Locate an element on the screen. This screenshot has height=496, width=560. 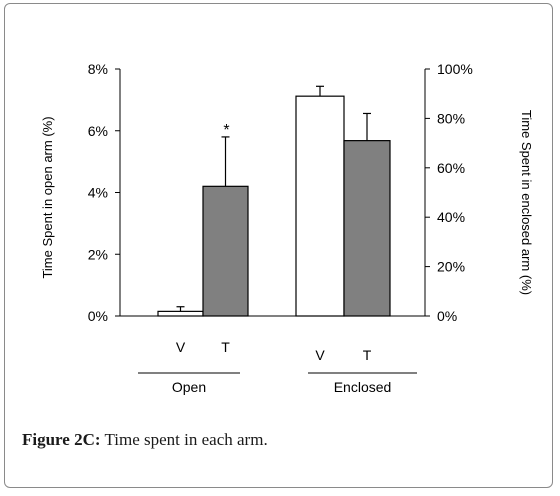
bar-enclosed-t is located at coordinates (367, 228).